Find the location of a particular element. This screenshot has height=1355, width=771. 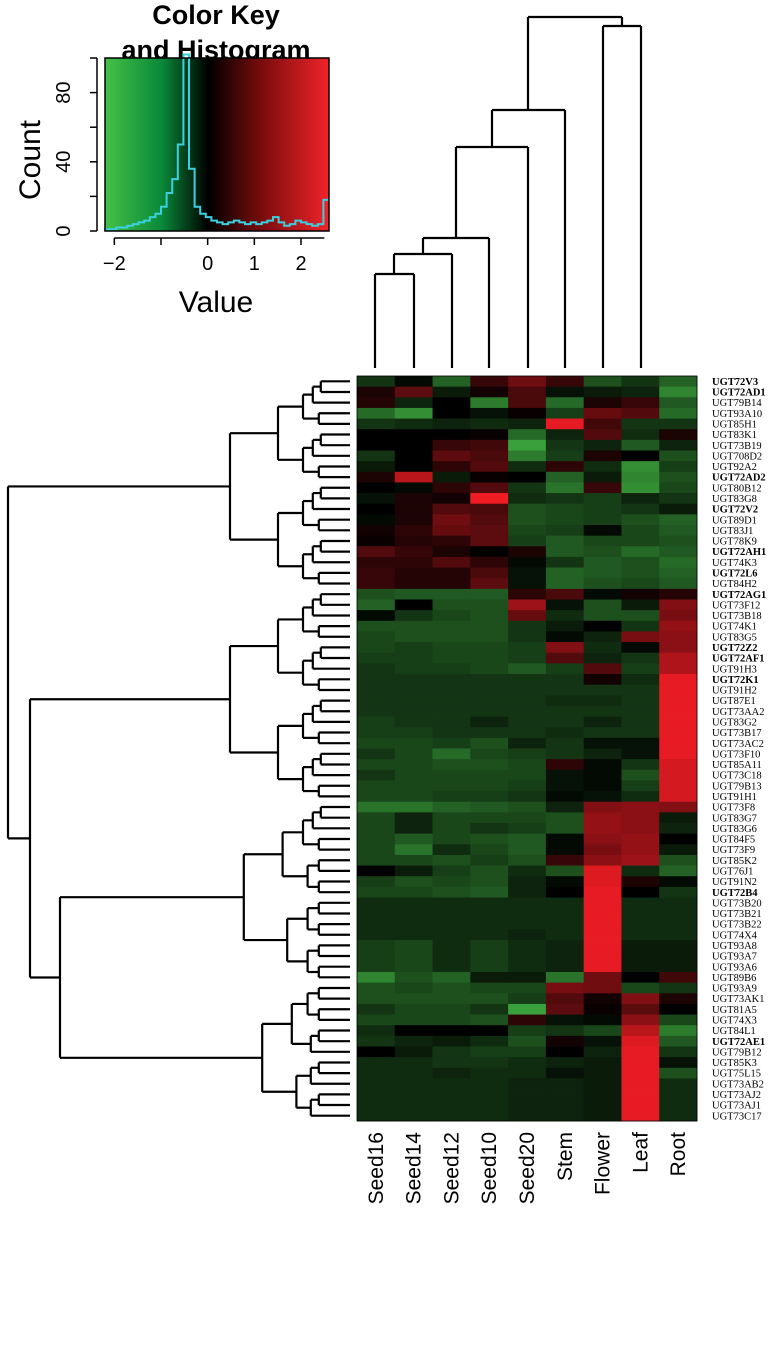

color-key-title-line1: Color Key is located at coordinates (216, 15).